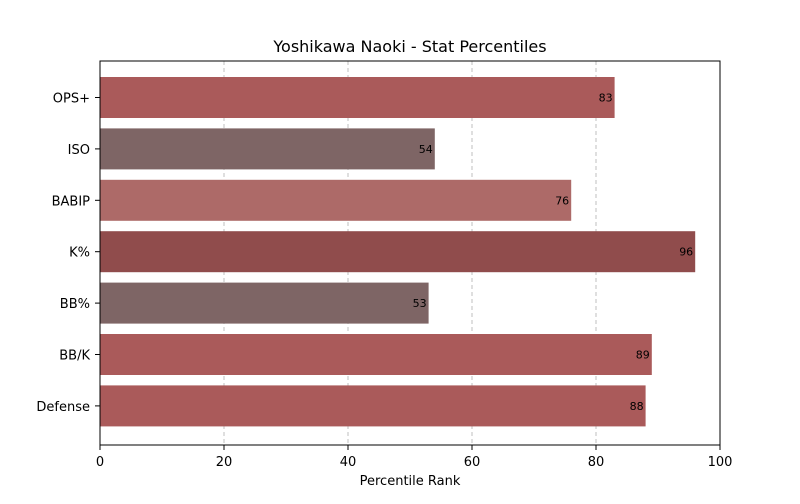 This screenshot has width=800, height=504. I want to click on bar-value-label: 88, so click(637, 406).